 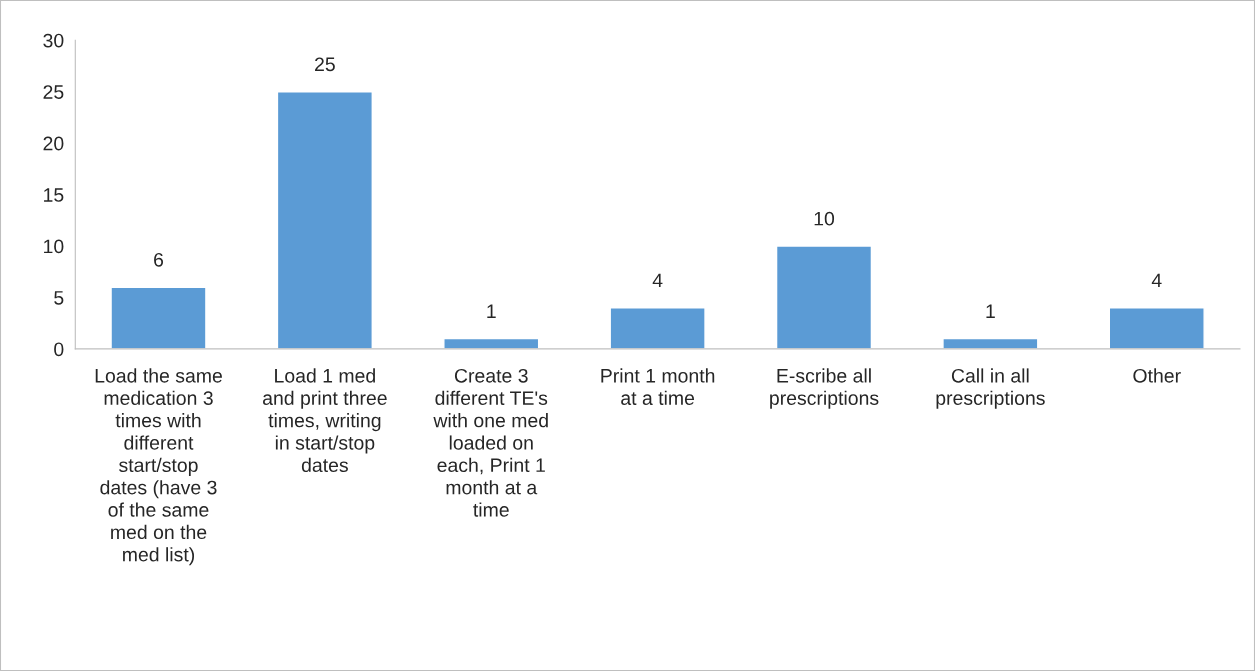 What do you see at coordinates (824, 218) in the screenshot?
I see `data-label: 10` at bounding box center [824, 218].